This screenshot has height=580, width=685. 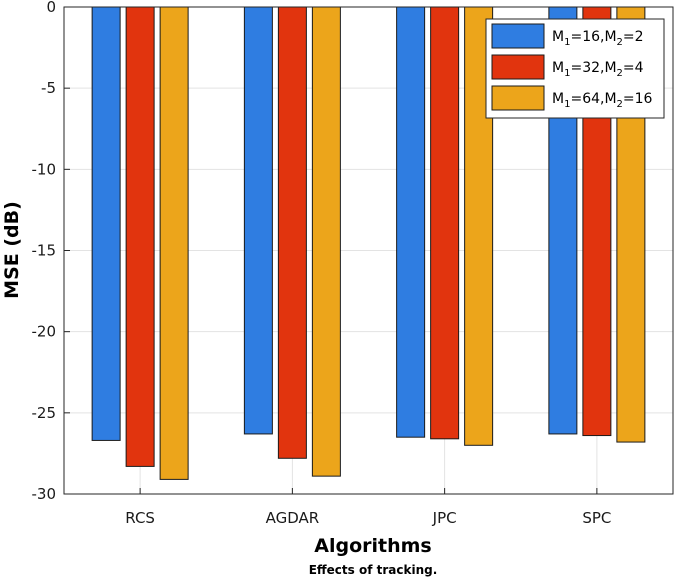 I want to click on y-axis-title: MSE (dB), so click(x=12, y=250).